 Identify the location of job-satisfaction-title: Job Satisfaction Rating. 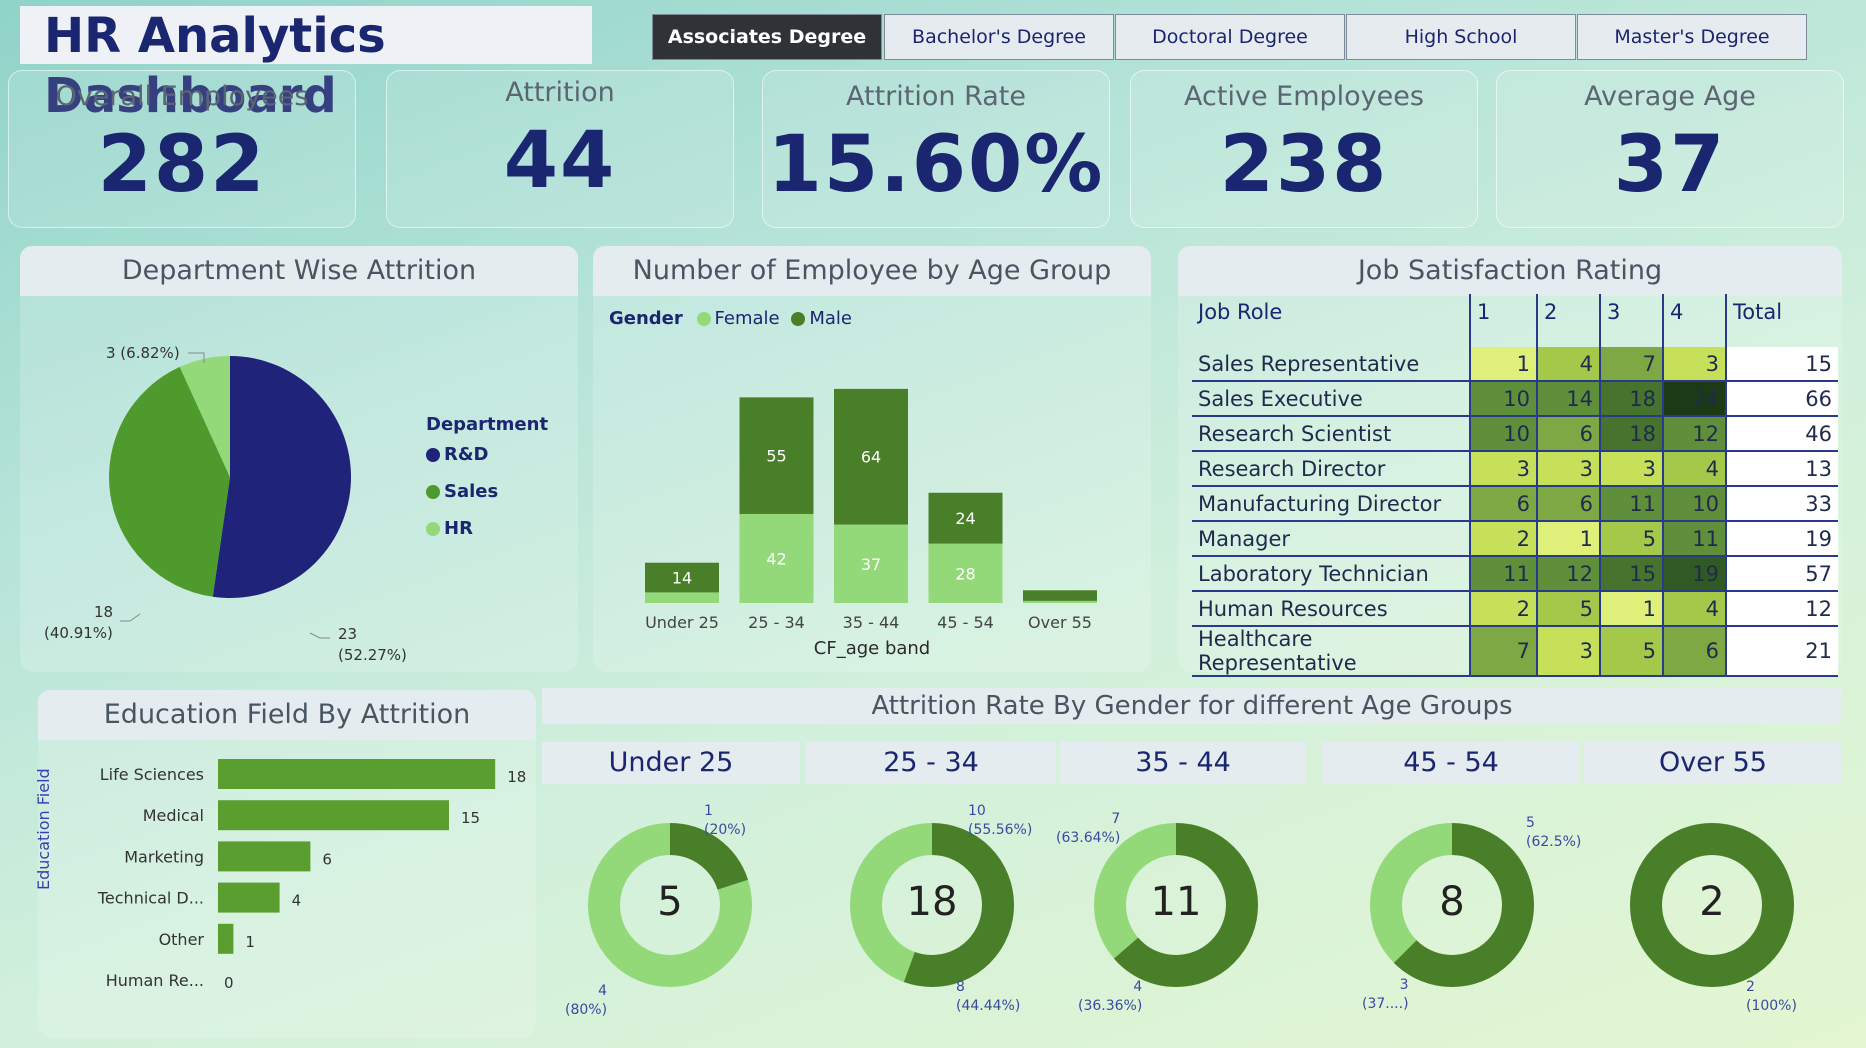
(1510, 271).